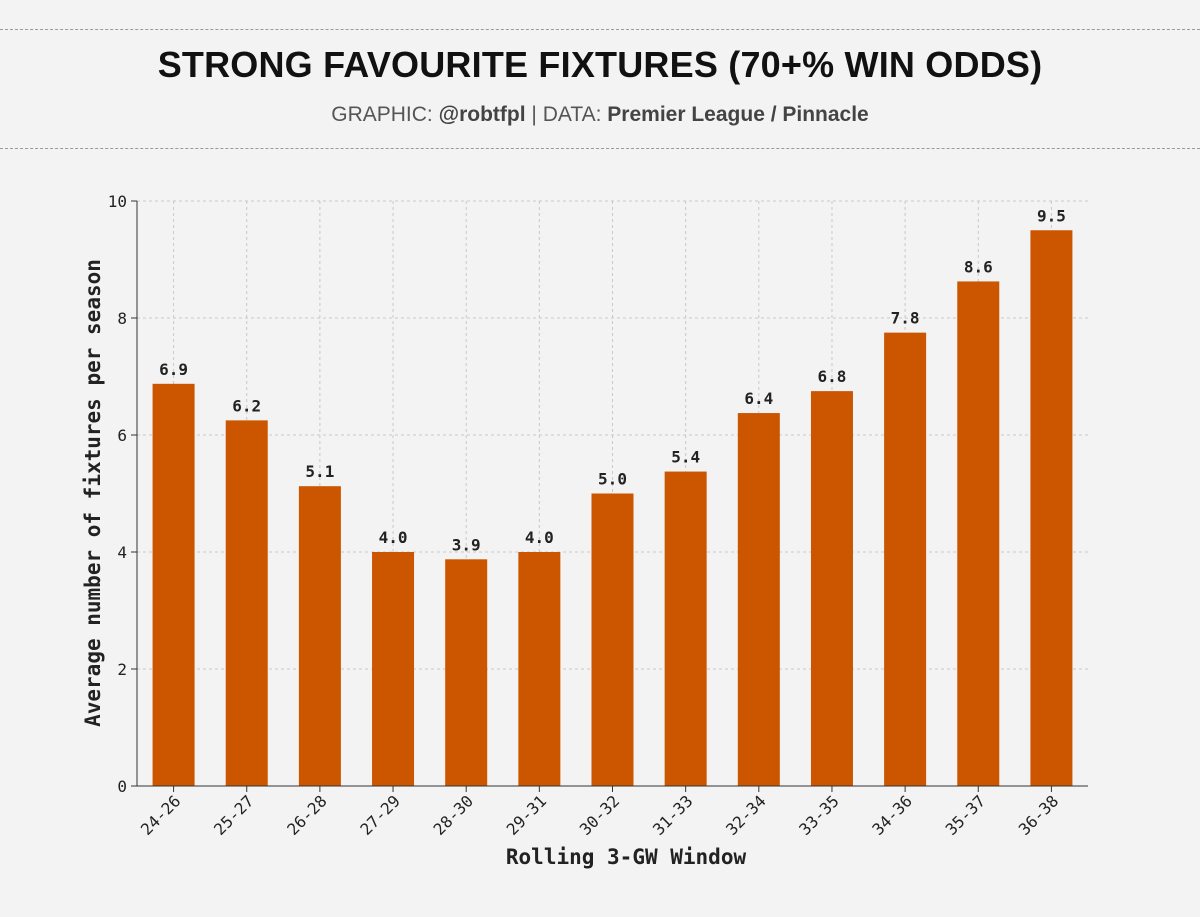 The image size is (1200, 917). Describe the element at coordinates (306, 814) in the screenshot. I see `x-tick-label: 26-28` at that location.